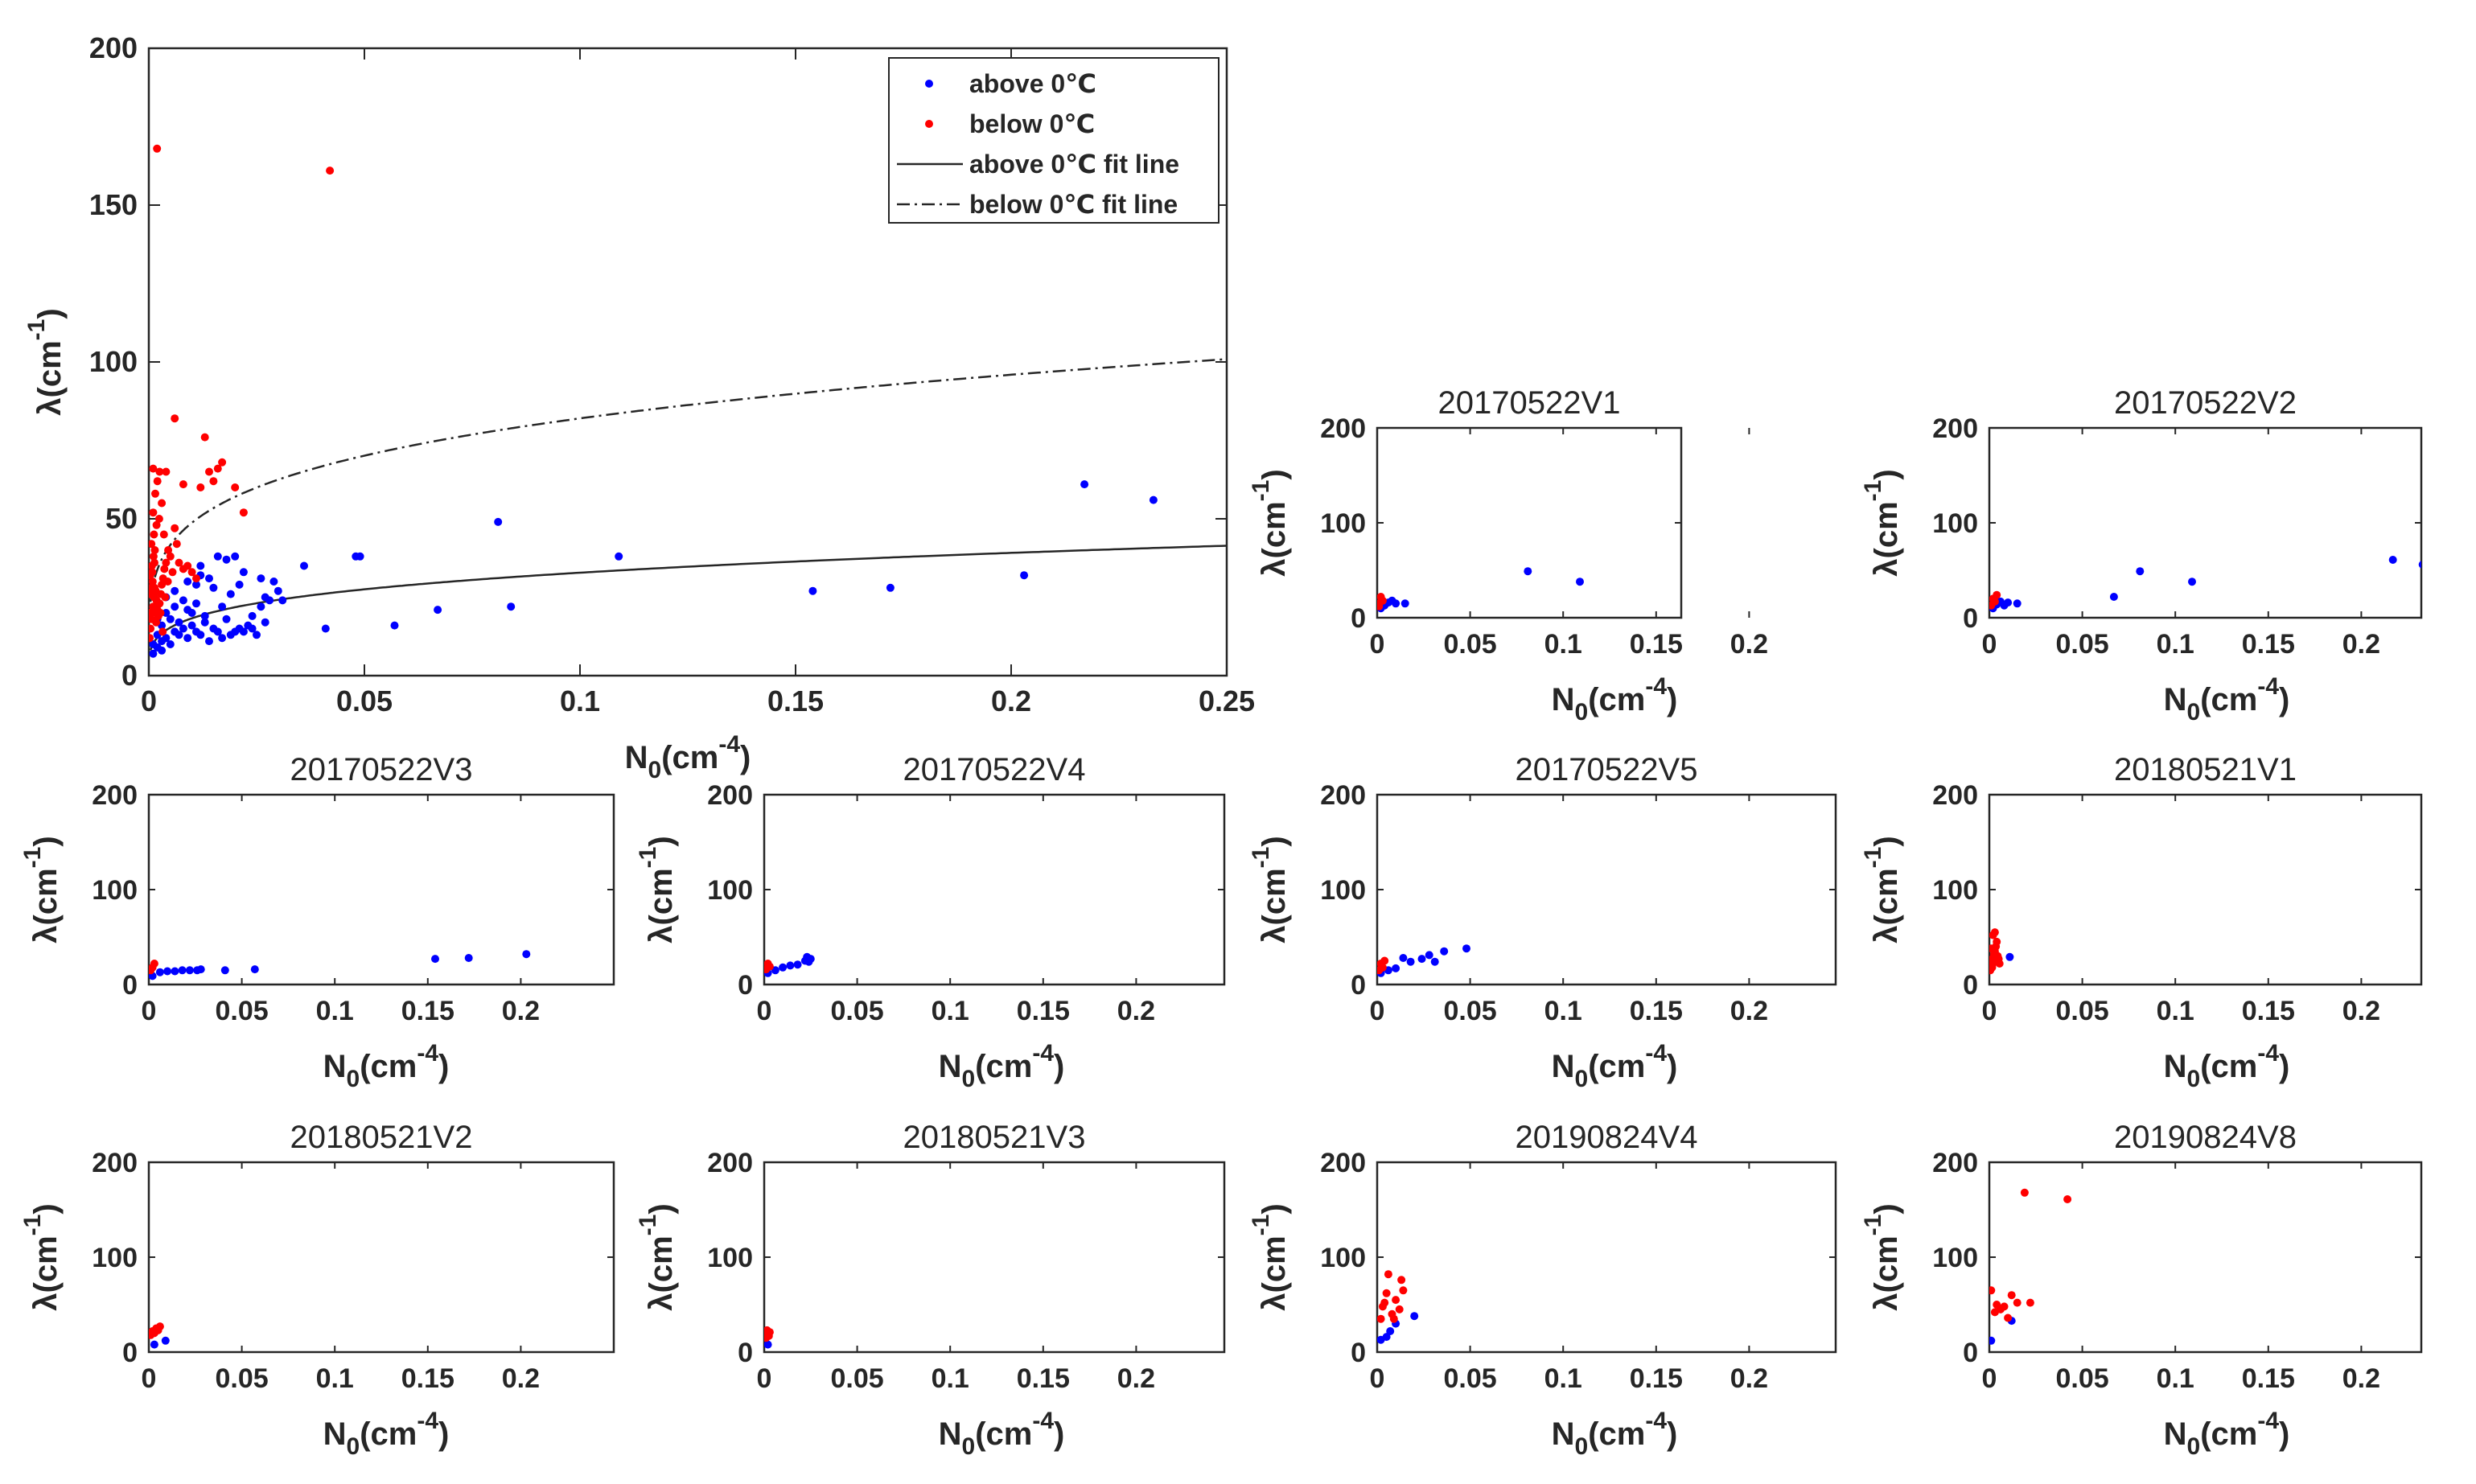 This screenshot has width=2476, height=1484. Describe the element at coordinates (1656, 1053) in the screenshot. I see `x-label-exp: -4` at that location.